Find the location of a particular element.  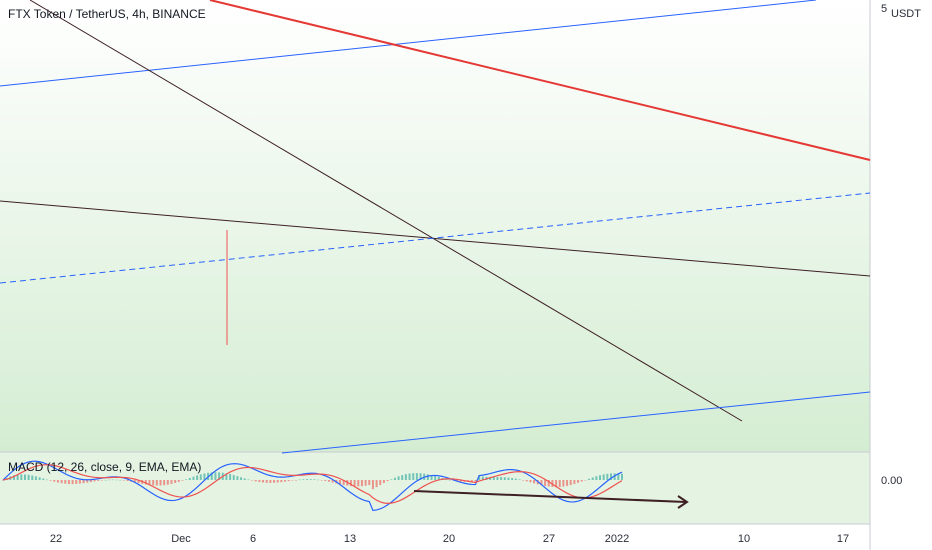

x-tick-label: 6 is located at coordinates (253, 539).